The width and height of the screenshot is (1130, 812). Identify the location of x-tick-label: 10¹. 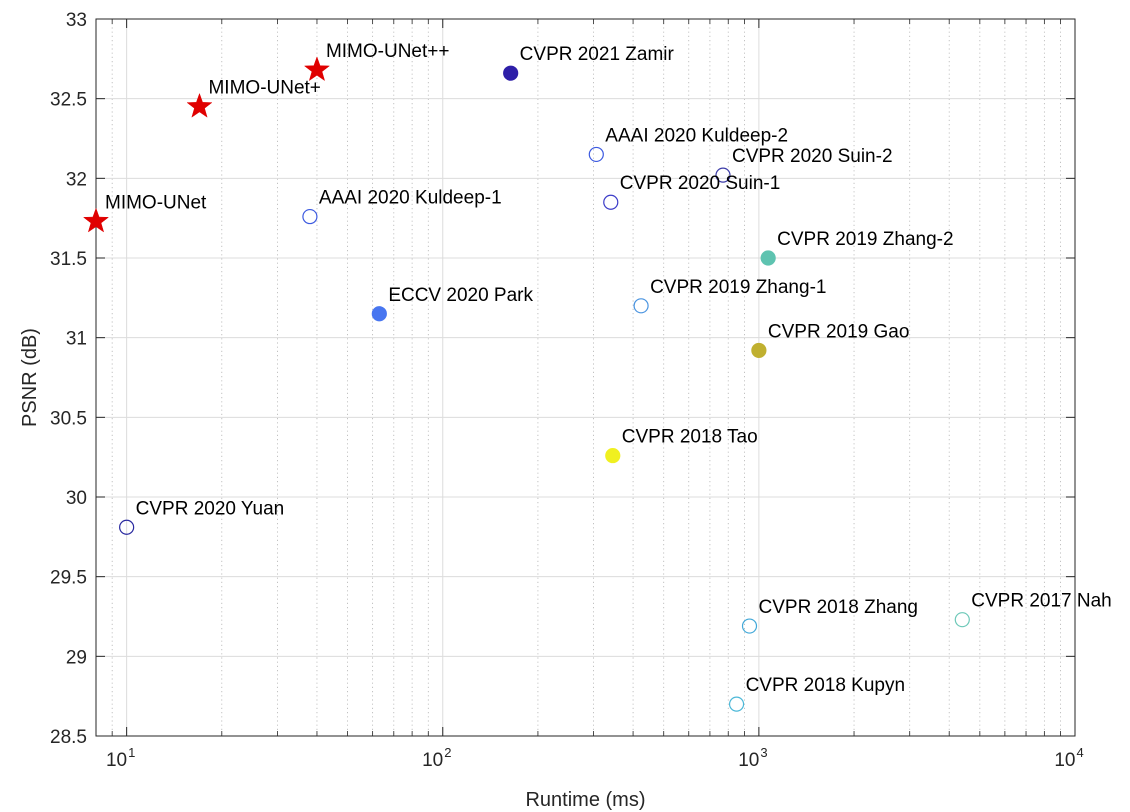
(120, 758).